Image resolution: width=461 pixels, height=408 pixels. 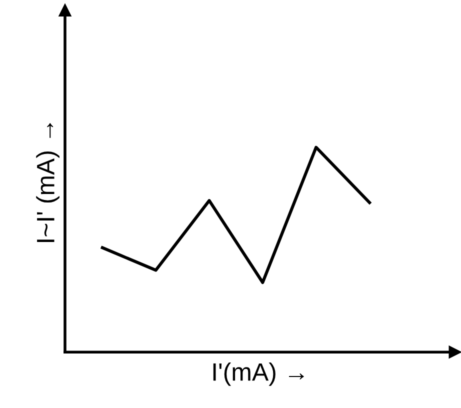 I want to click on x-axis-title: I'(mA) →, so click(x=258, y=374).